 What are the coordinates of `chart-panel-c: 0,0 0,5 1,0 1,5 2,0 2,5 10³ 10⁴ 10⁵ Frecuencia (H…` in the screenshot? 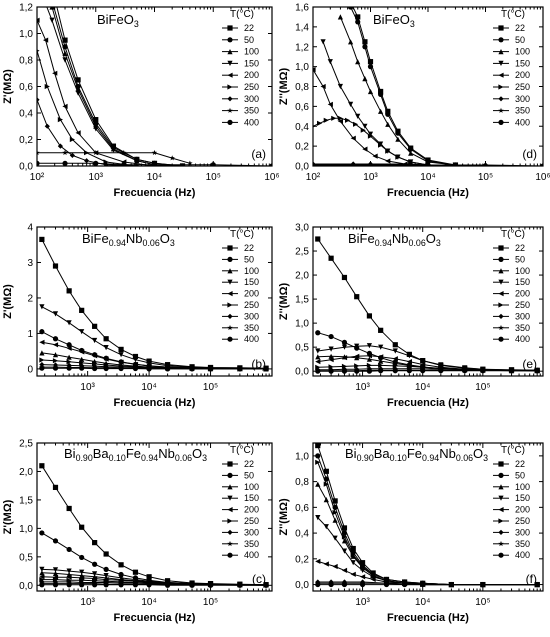 It's located at (137, 531).